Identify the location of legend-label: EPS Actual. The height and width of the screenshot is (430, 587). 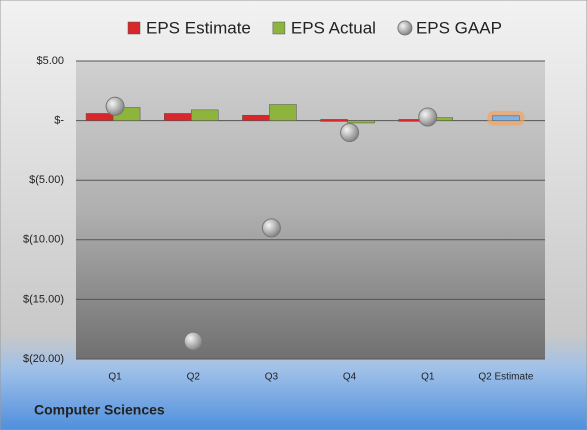
(333, 27).